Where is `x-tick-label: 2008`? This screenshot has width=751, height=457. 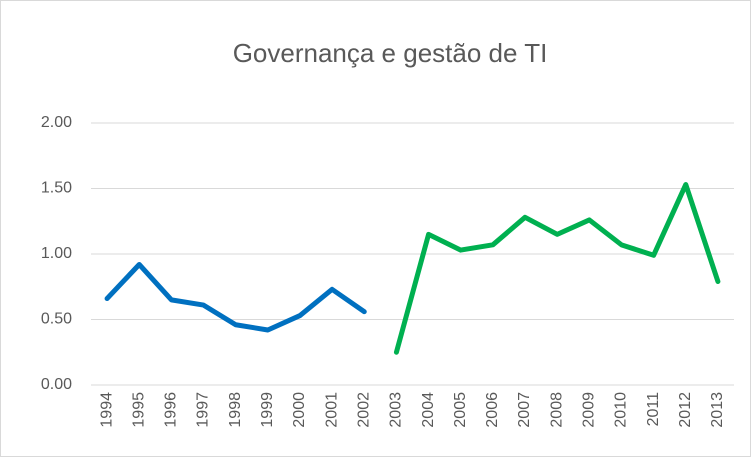
x-tick-label: 2008 is located at coordinates (556, 410).